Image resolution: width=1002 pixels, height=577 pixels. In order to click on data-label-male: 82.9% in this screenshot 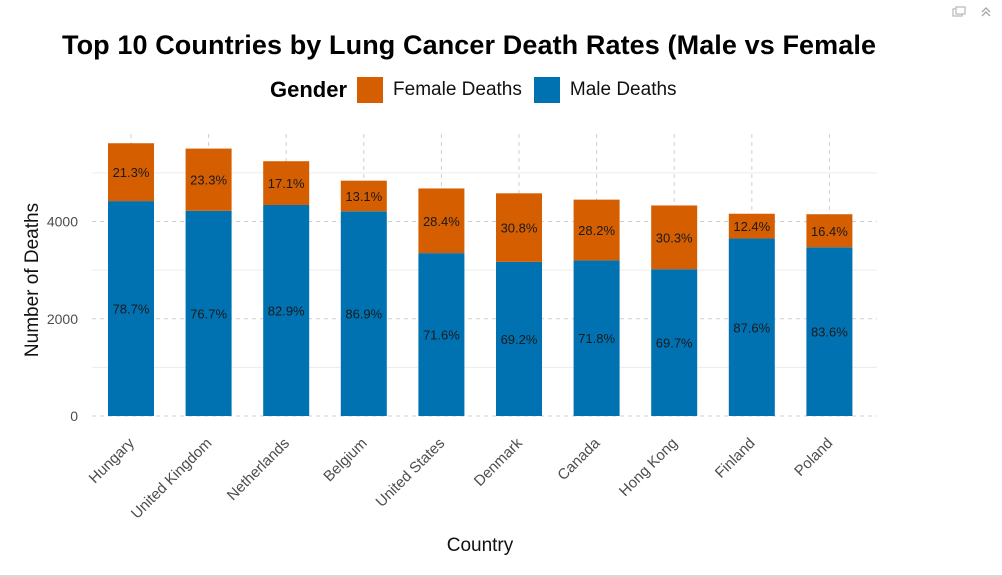, I will do `click(286, 310)`.